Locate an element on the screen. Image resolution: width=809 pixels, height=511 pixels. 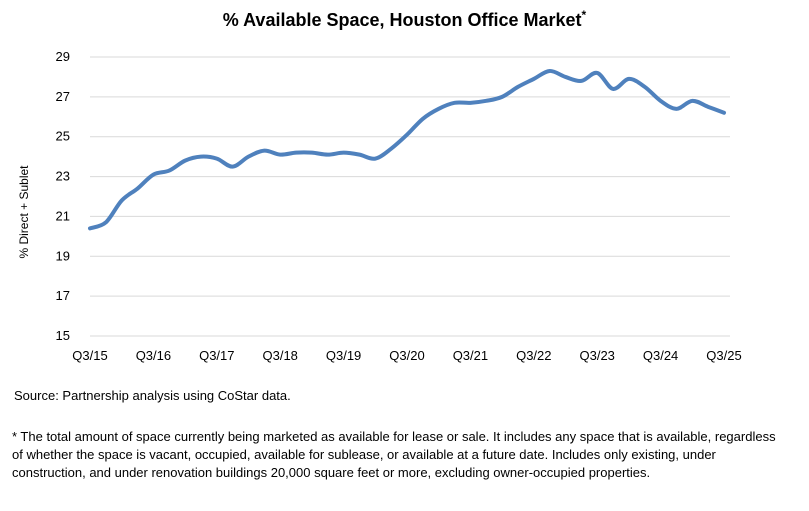
x-tick-label: Q3/18 is located at coordinates (279, 355).